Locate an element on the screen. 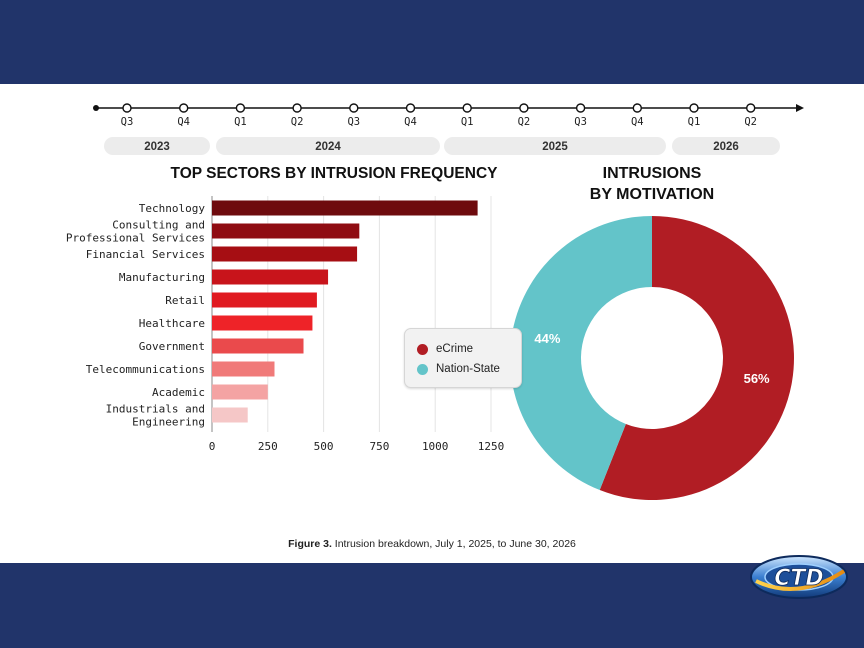  category-label: Healthcare is located at coordinates (172, 323).